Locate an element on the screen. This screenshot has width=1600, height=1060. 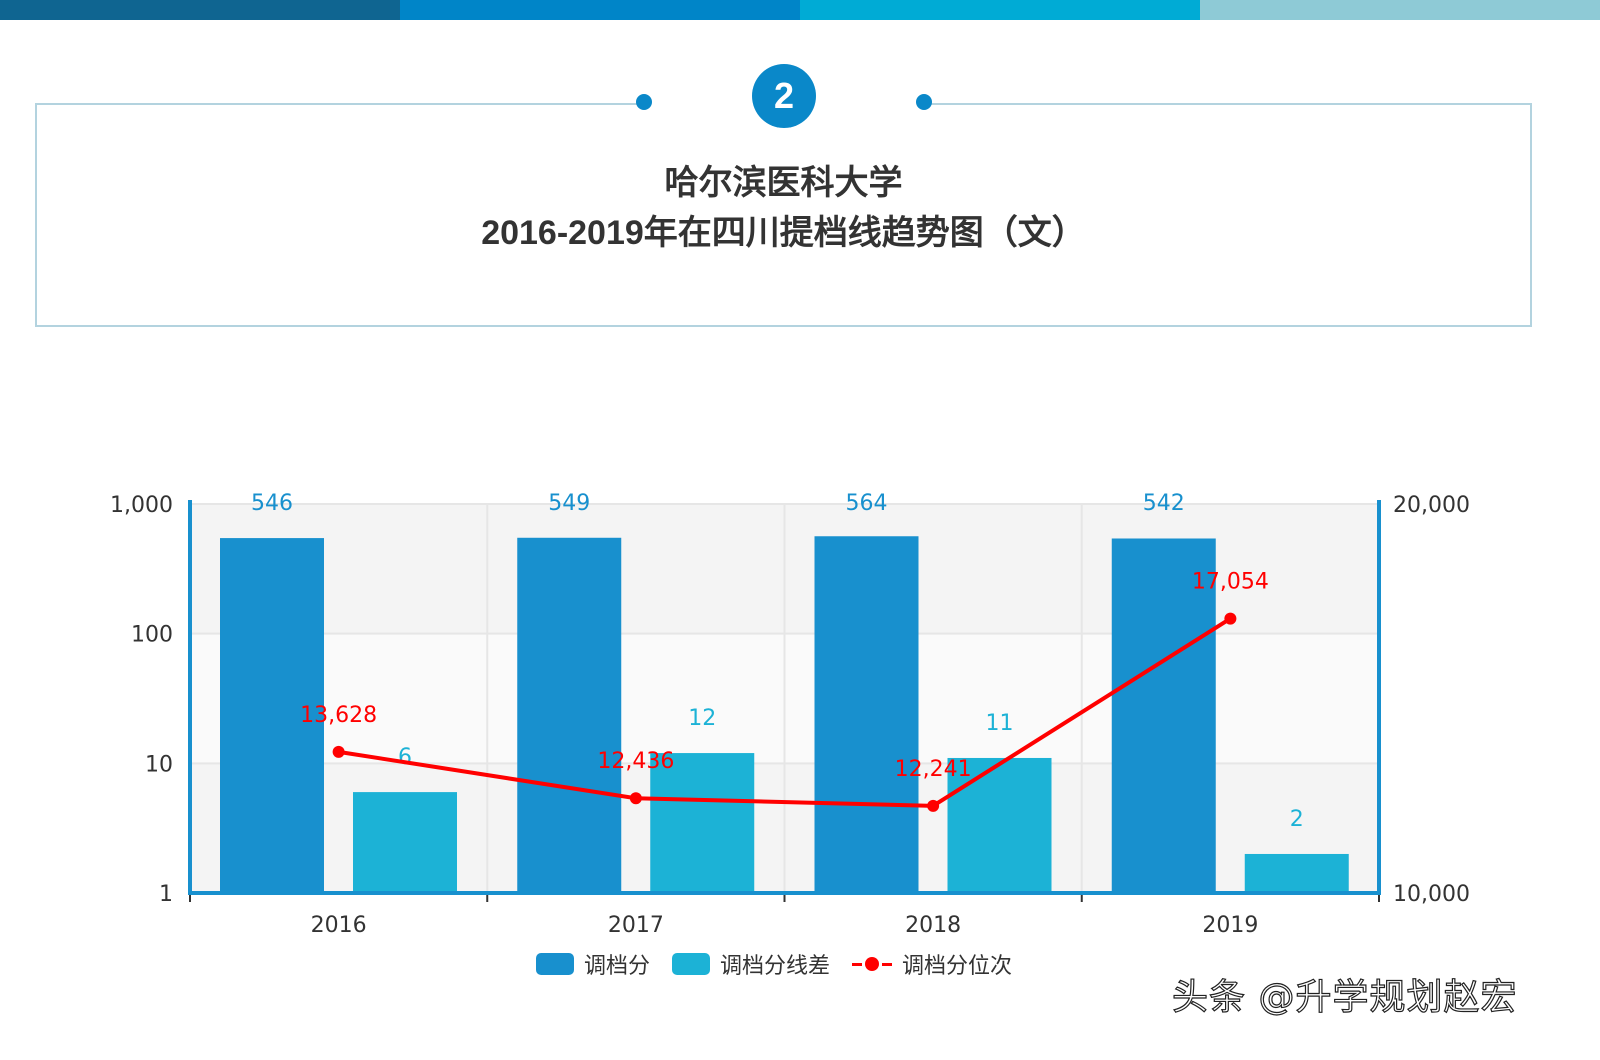
watermark: 头条 @升学规划赵宏 is located at coordinates (1344, 997).